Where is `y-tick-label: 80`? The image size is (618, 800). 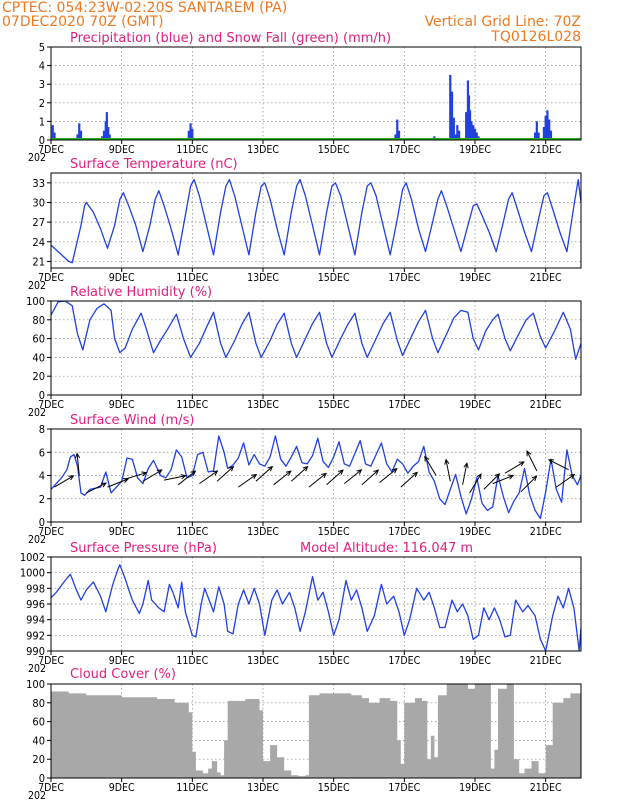 y-tick-label: 80 is located at coordinates (38, 703).